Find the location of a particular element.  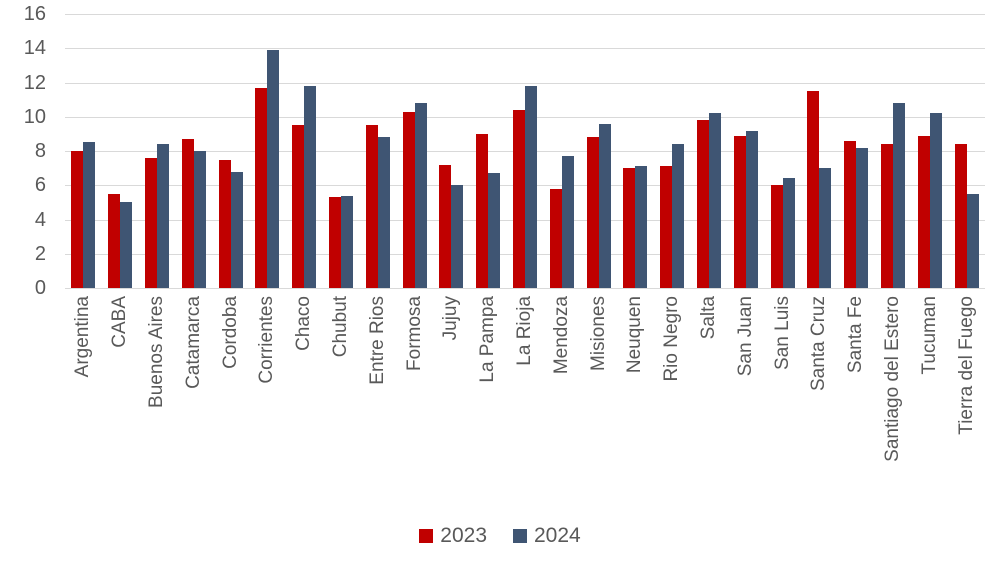

x-tick-label-rio-negro: Rio Negro is located at coordinates (672, 339).